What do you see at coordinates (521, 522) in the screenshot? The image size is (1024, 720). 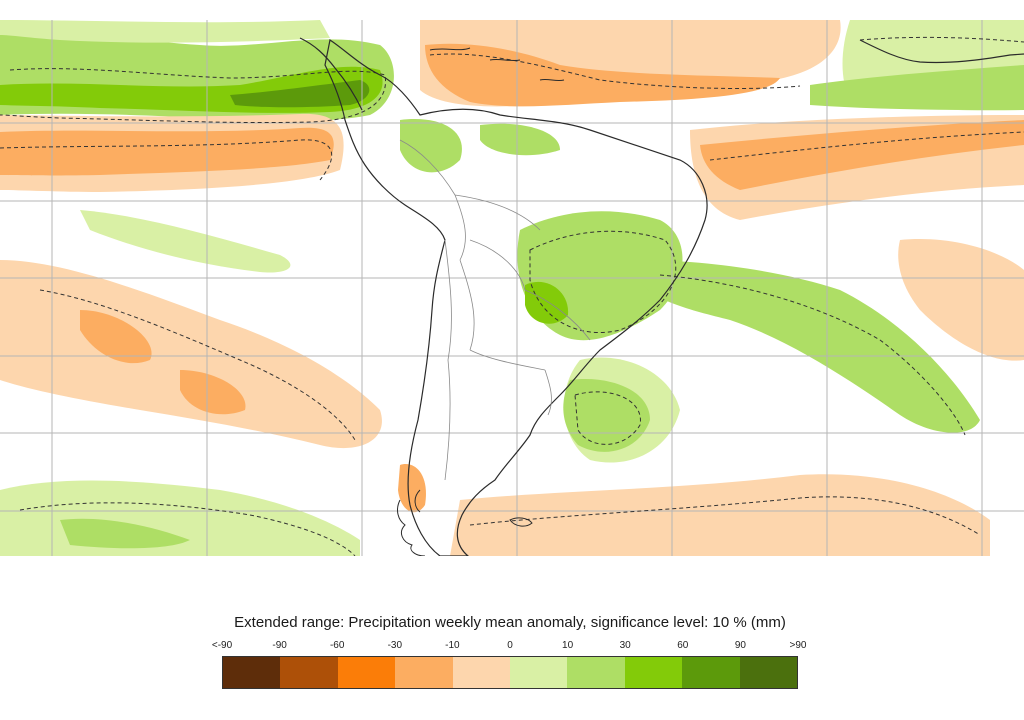 I see `falkland-islands` at bounding box center [521, 522].